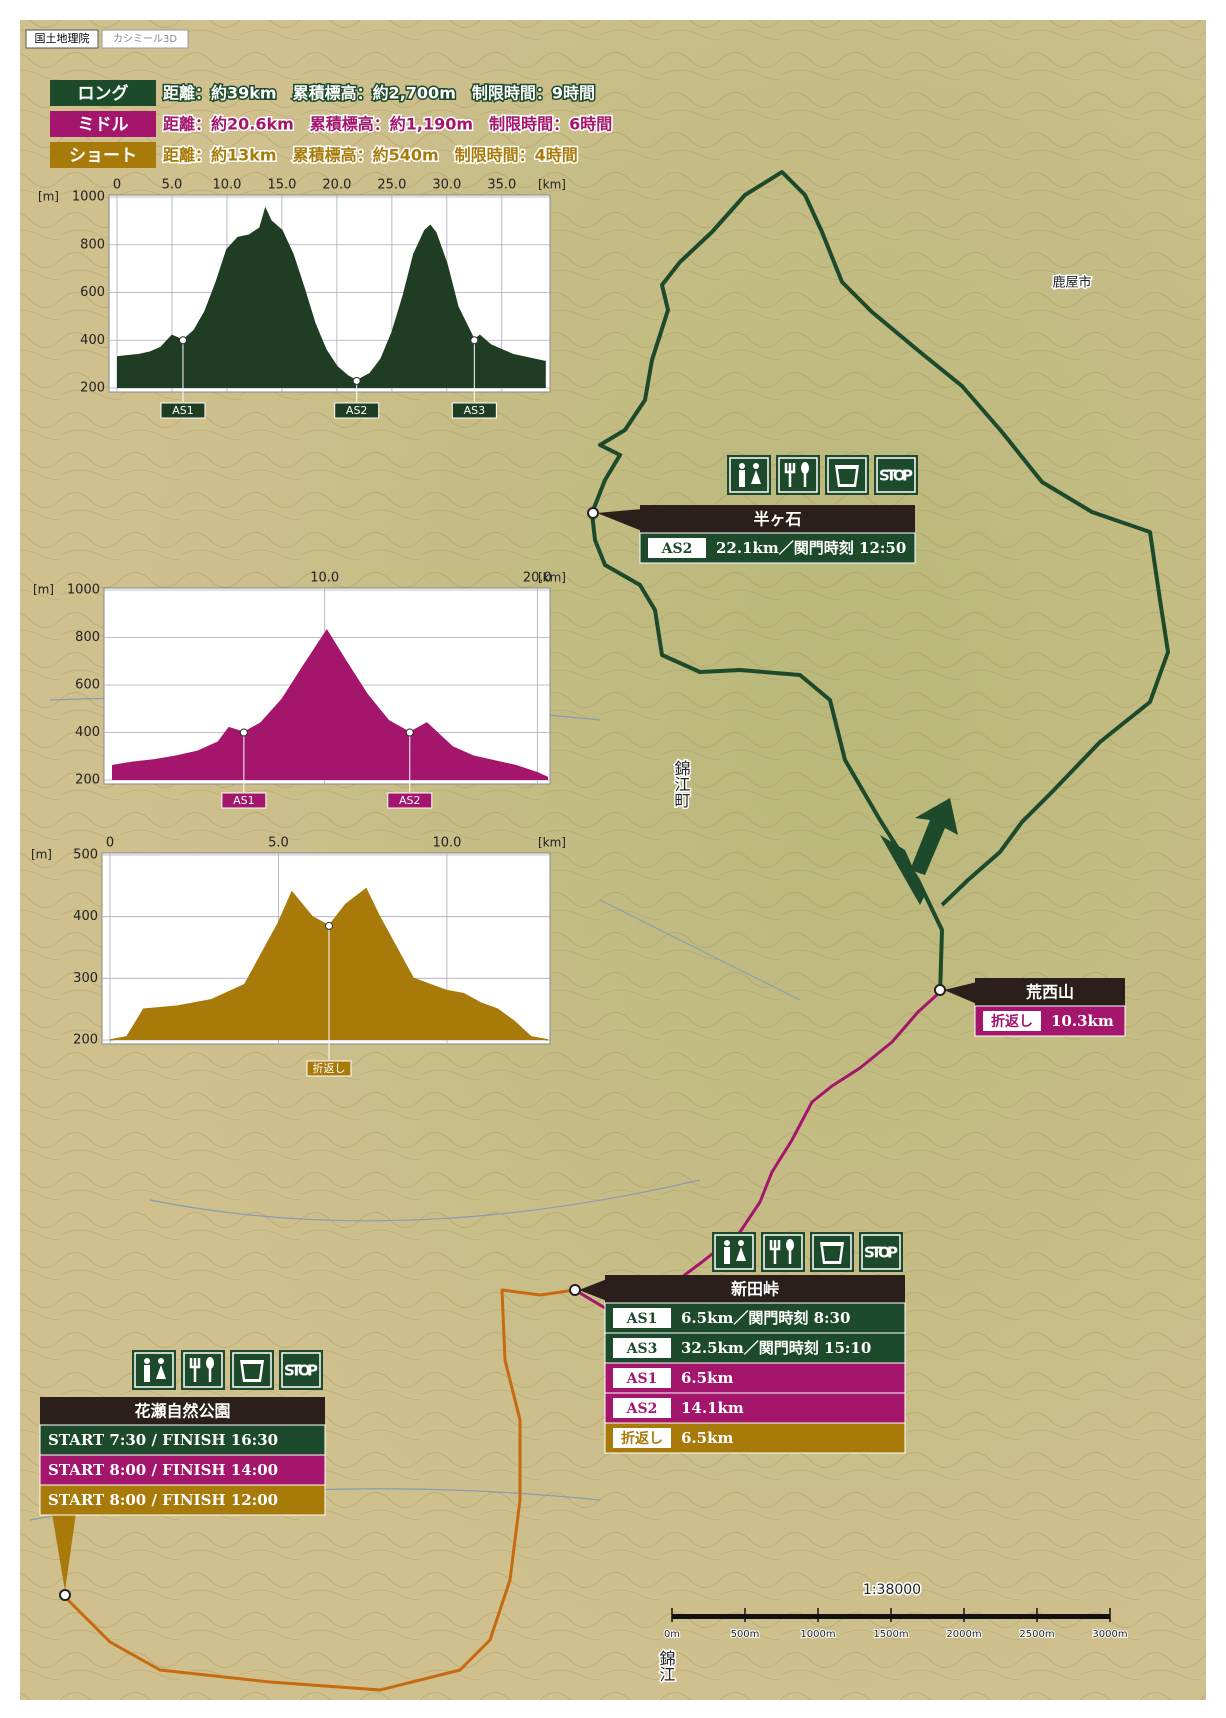  Describe the element at coordinates (278, 843) in the screenshot. I see `x-tick-label: 5.0` at that location.